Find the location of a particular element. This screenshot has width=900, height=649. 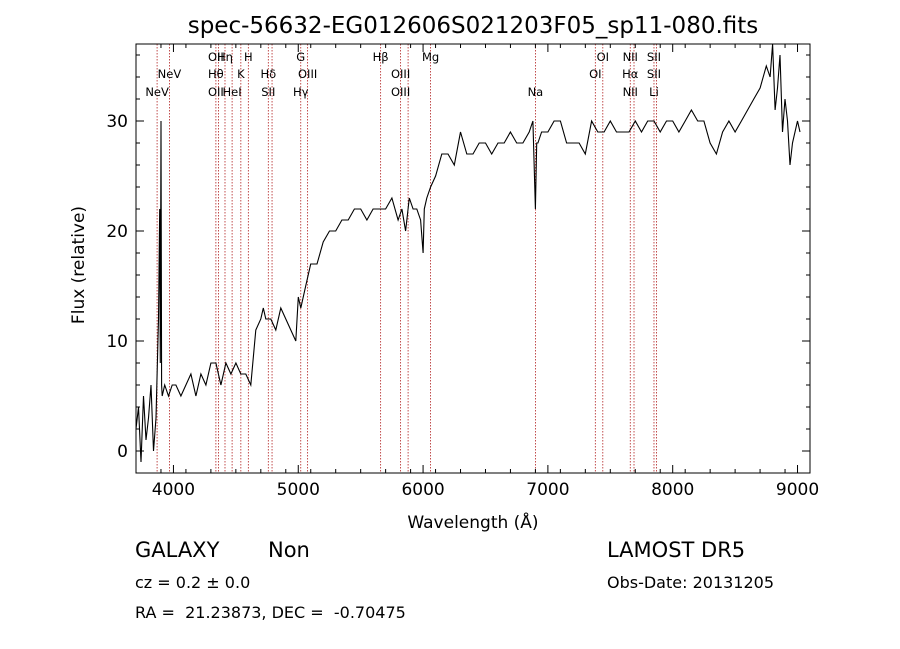

line-label: Mg is located at coordinates (430, 57).